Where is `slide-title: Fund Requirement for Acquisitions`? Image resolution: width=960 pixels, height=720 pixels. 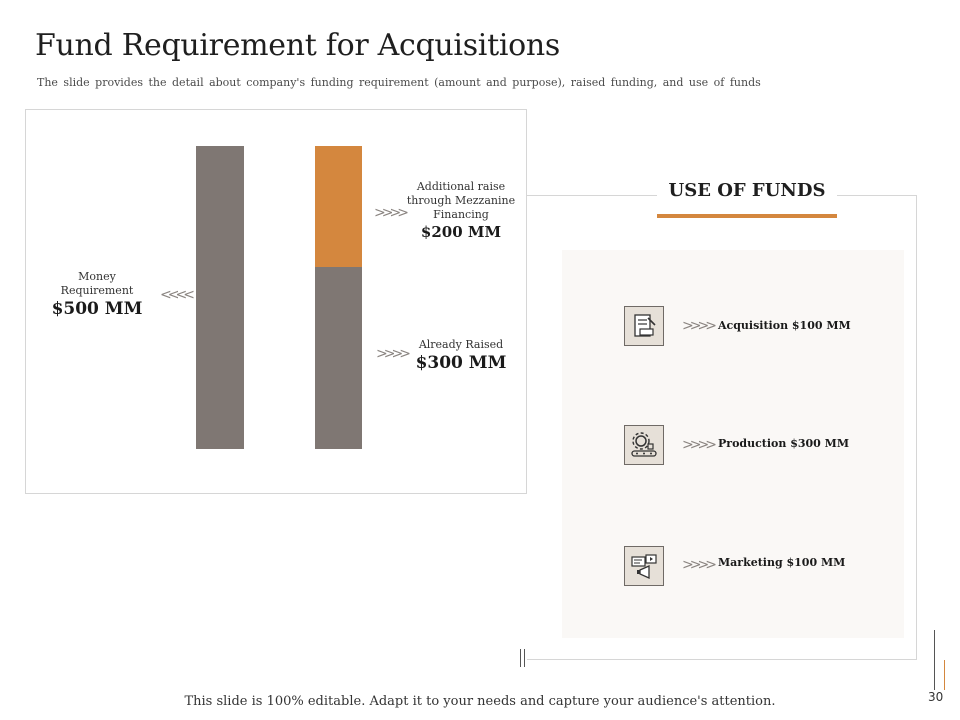 slide-title: Fund Requirement for Acquisitions is located at coordinates (298, 45).